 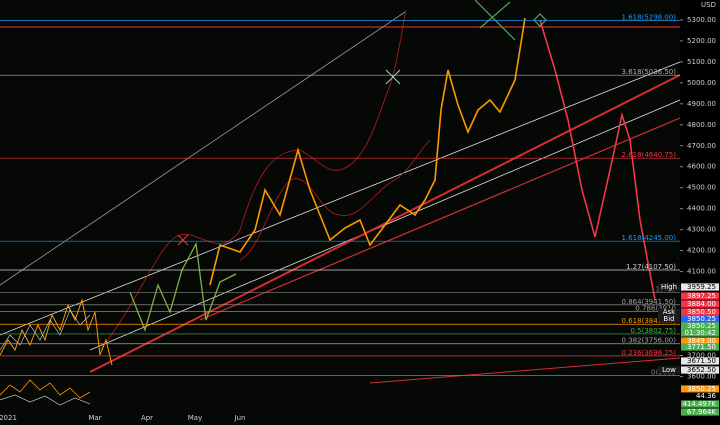 What do you see at coordinates (649, 17) in the screenshot?
I see `fib-label: 1.618(5298.00)` at bounding box center [649, 17].